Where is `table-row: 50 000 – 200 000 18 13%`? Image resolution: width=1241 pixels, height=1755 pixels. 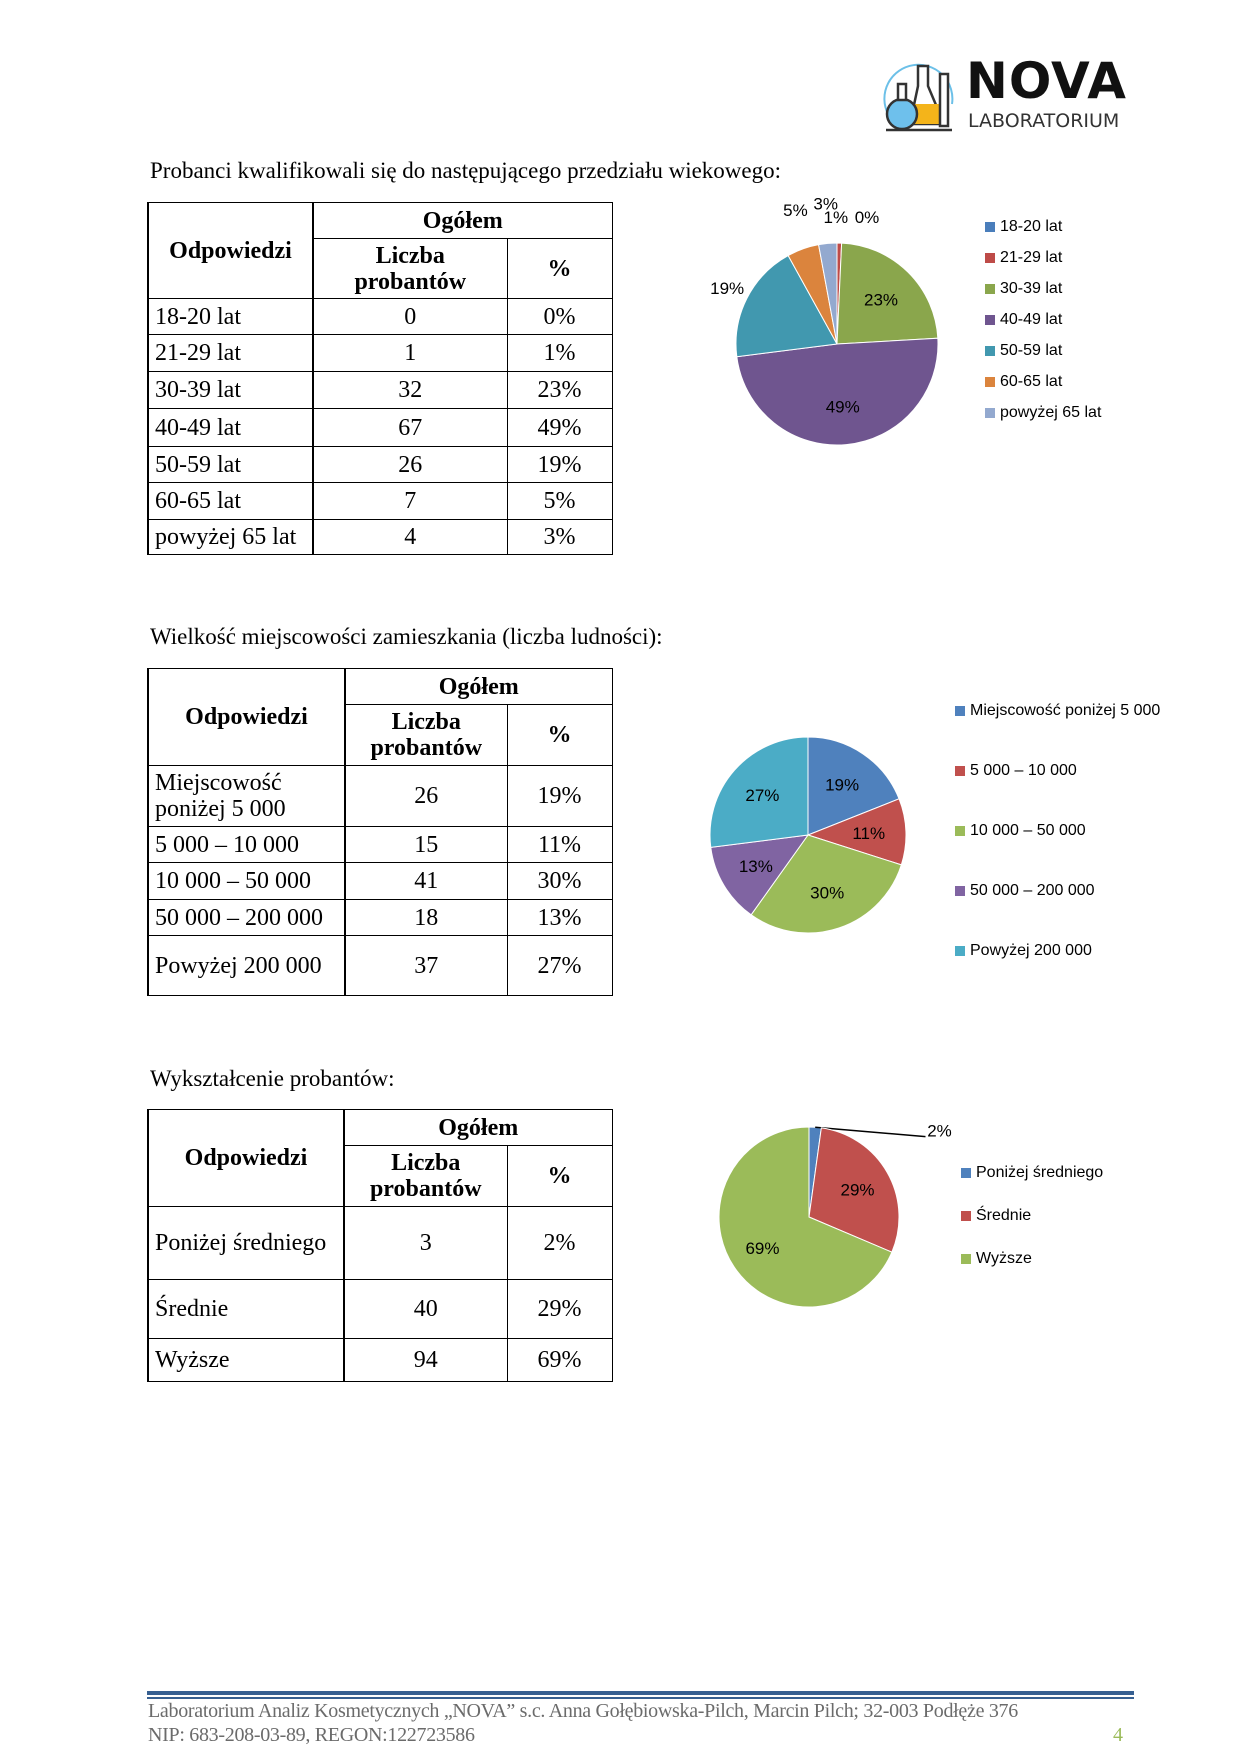 table-row: 50 000 – 200 000 18 13% is located at coordinates (380, 917).